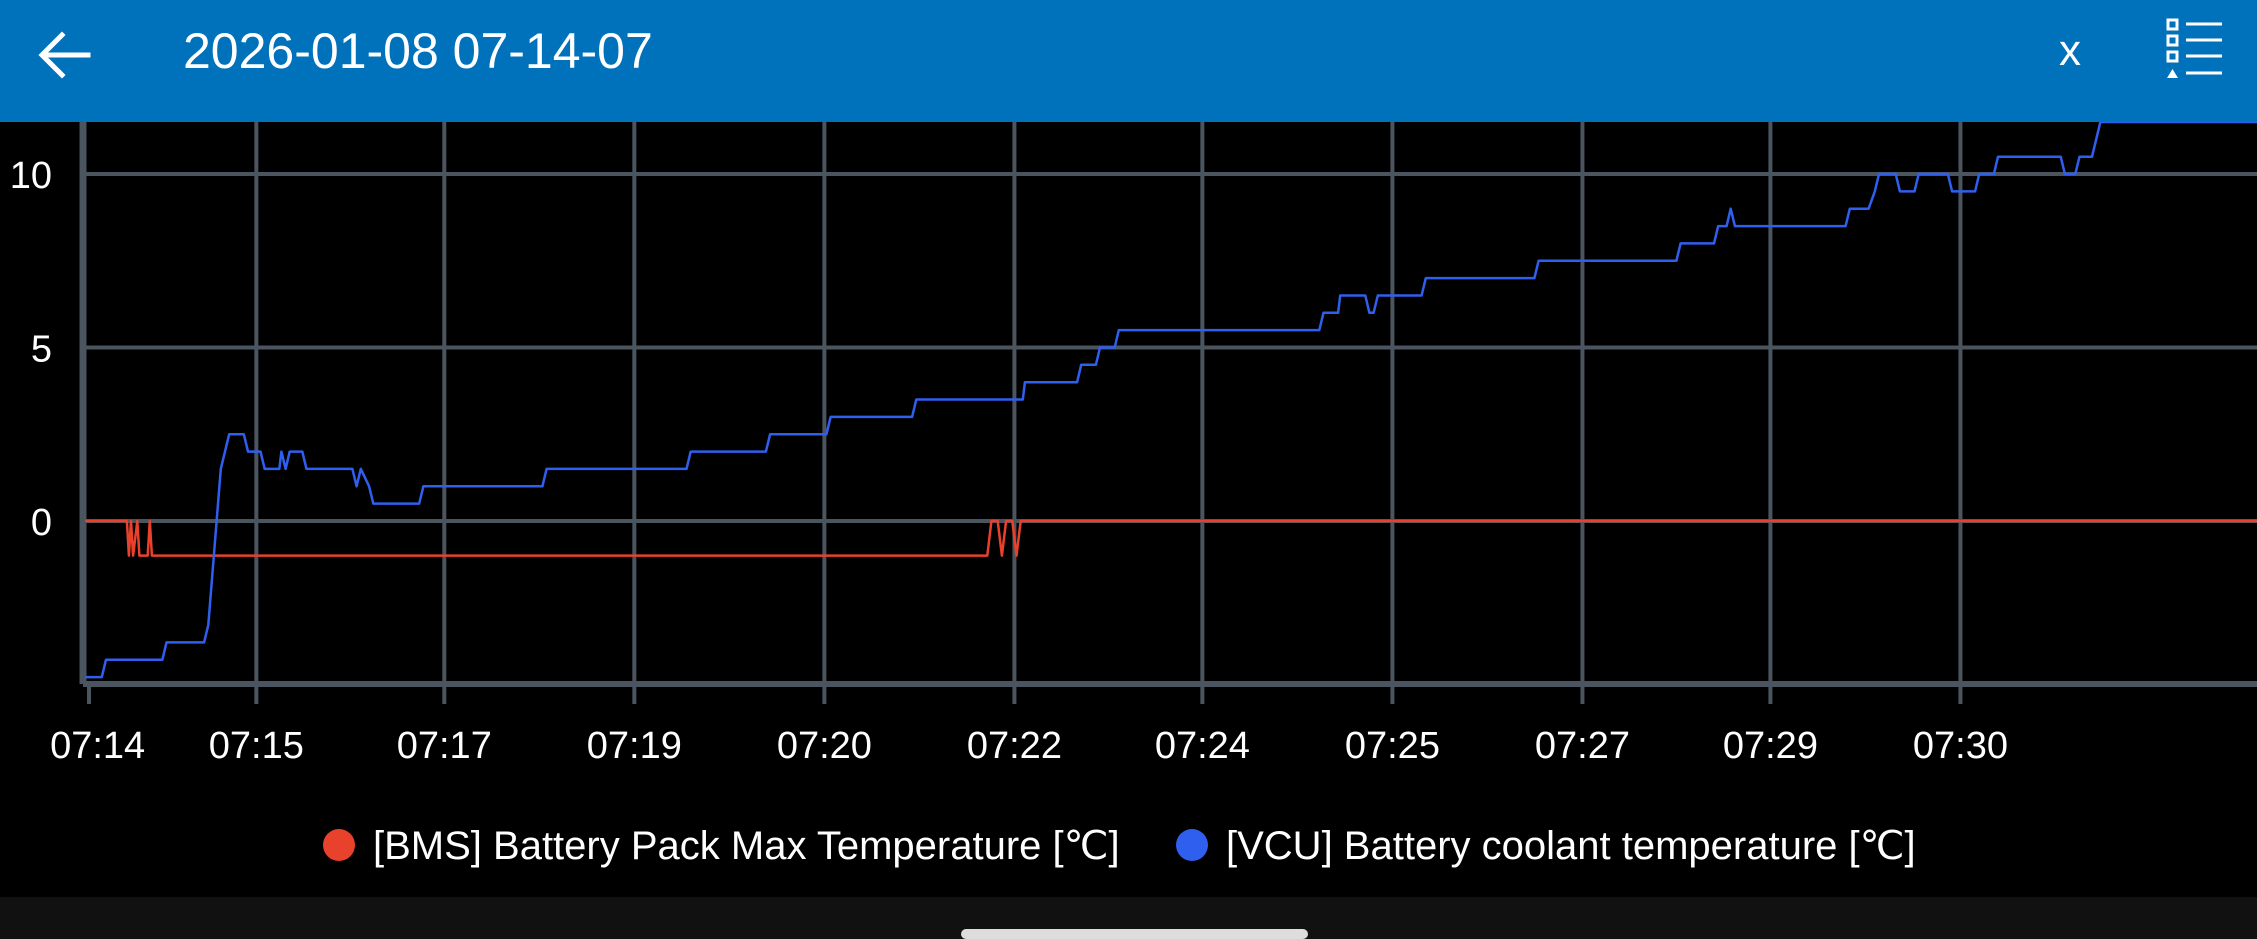 The image size is (2257, 939). I want to click on legend-label-bms: [BMS] Battery Pack Max Temperature [℃], so click(746, 846).